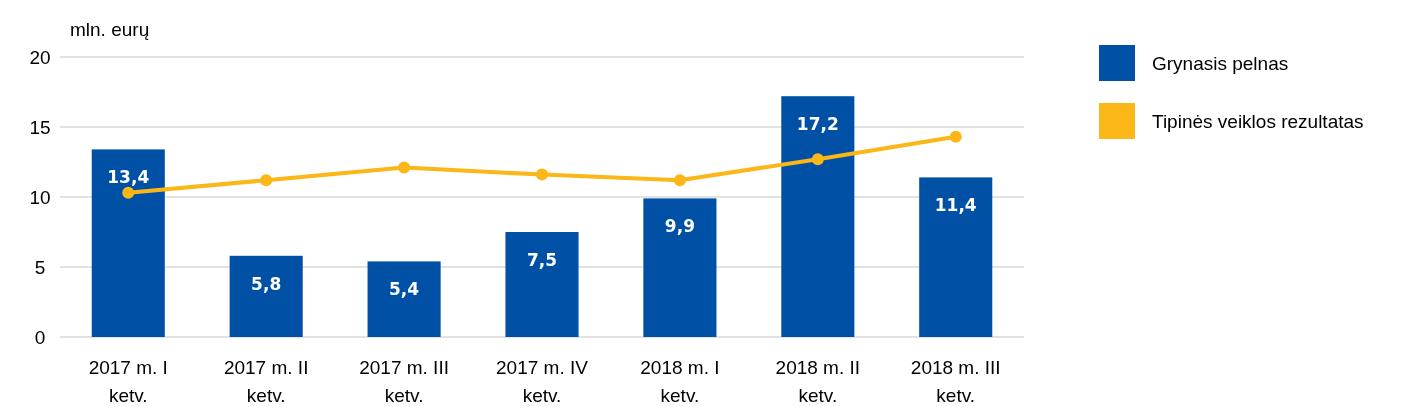 Image resolution: width=1404 pixels, height=407 pixels. Describe the element at coordinates (40, 337) in the screenshot. I see `y-tick-label: 0` at that location.